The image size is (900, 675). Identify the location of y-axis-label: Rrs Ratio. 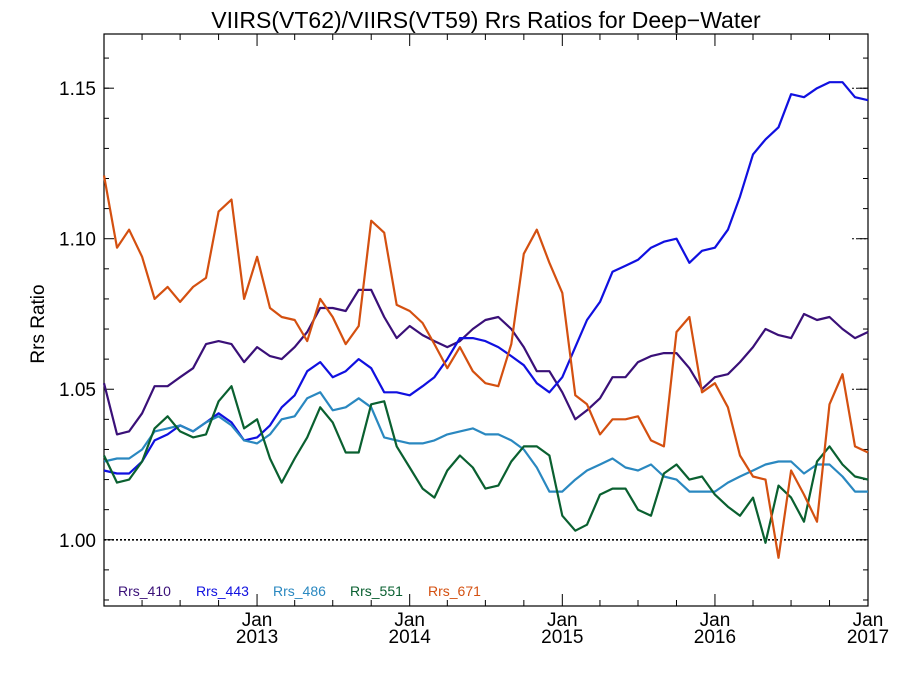
(38, 323).